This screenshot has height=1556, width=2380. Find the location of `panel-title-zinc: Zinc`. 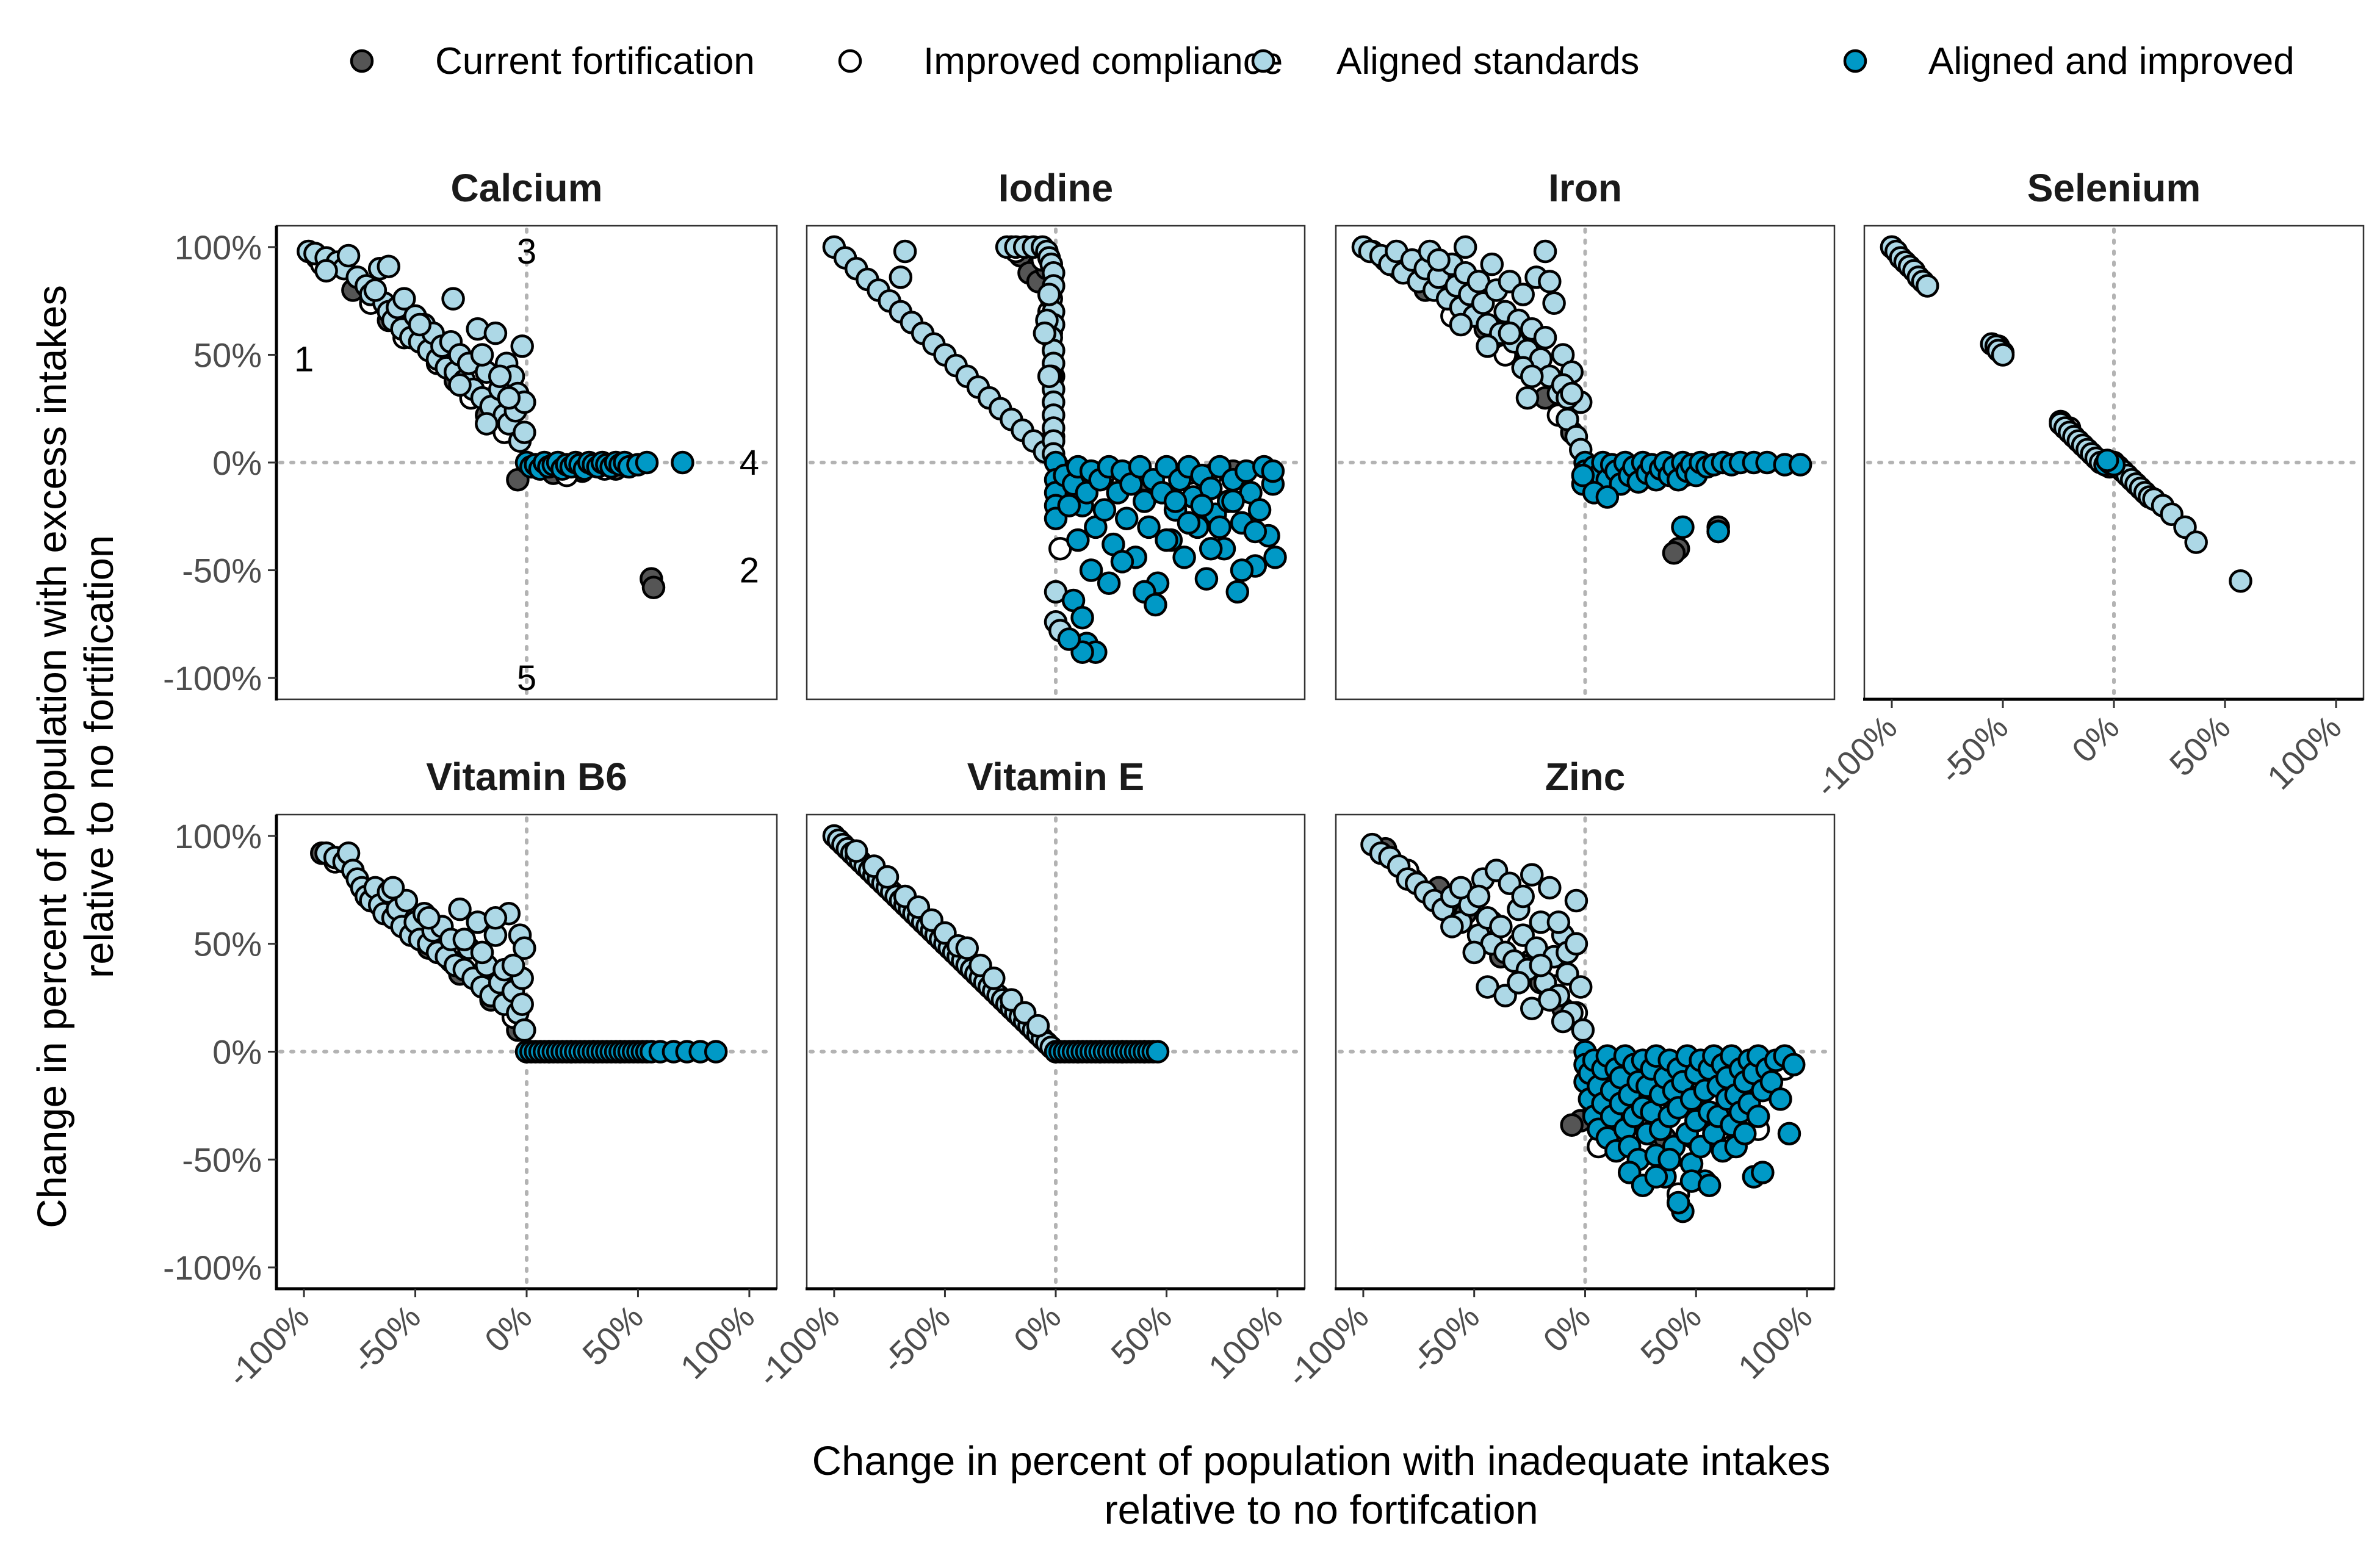

panel-title-zinc: Zinc is located at coordinates (1585, 777).